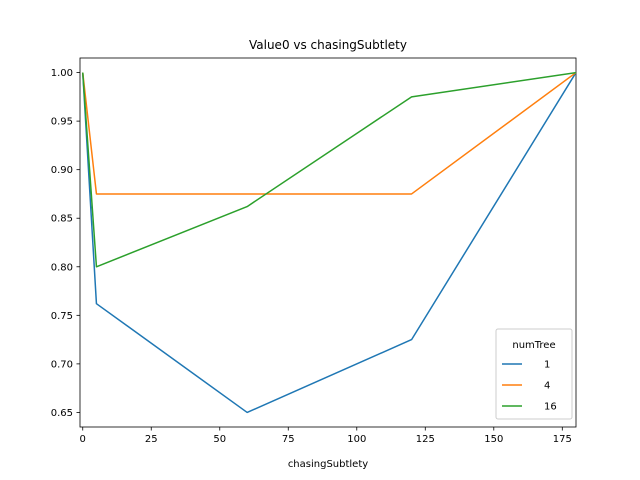  What do you see at coordinates (425, 439) in the screenshot?
I see `x-tick-label: 125` at bounding box center [425, 439].